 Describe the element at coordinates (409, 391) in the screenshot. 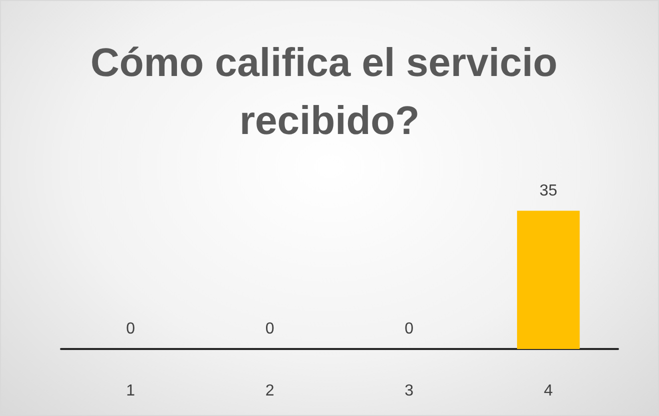

I see `x-tick-label: 3` at that location.